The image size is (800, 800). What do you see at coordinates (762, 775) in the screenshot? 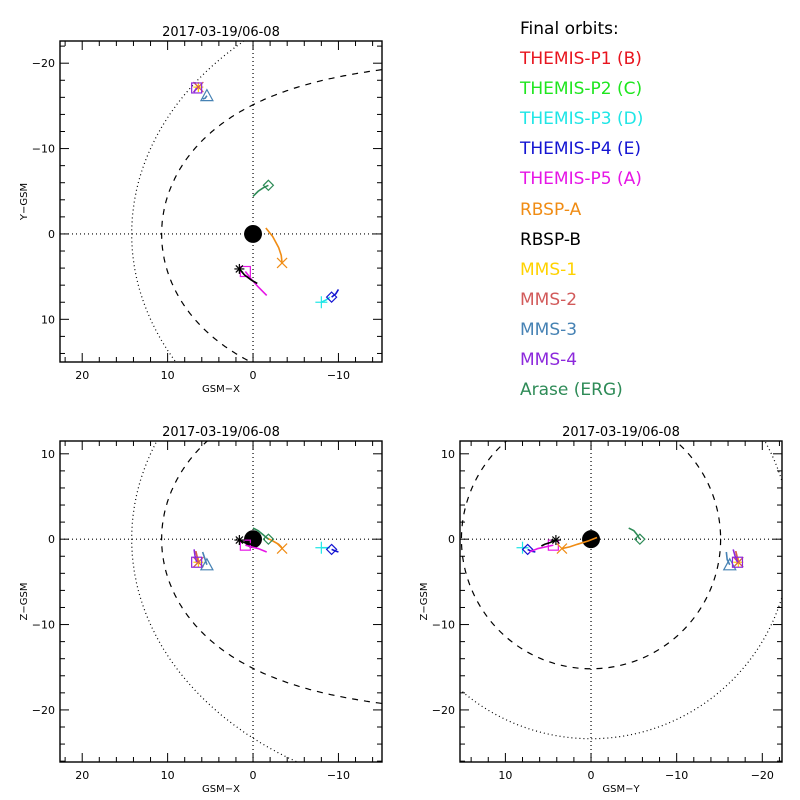
I see `x-tick-label: −20` at bounding box center [762, 775].